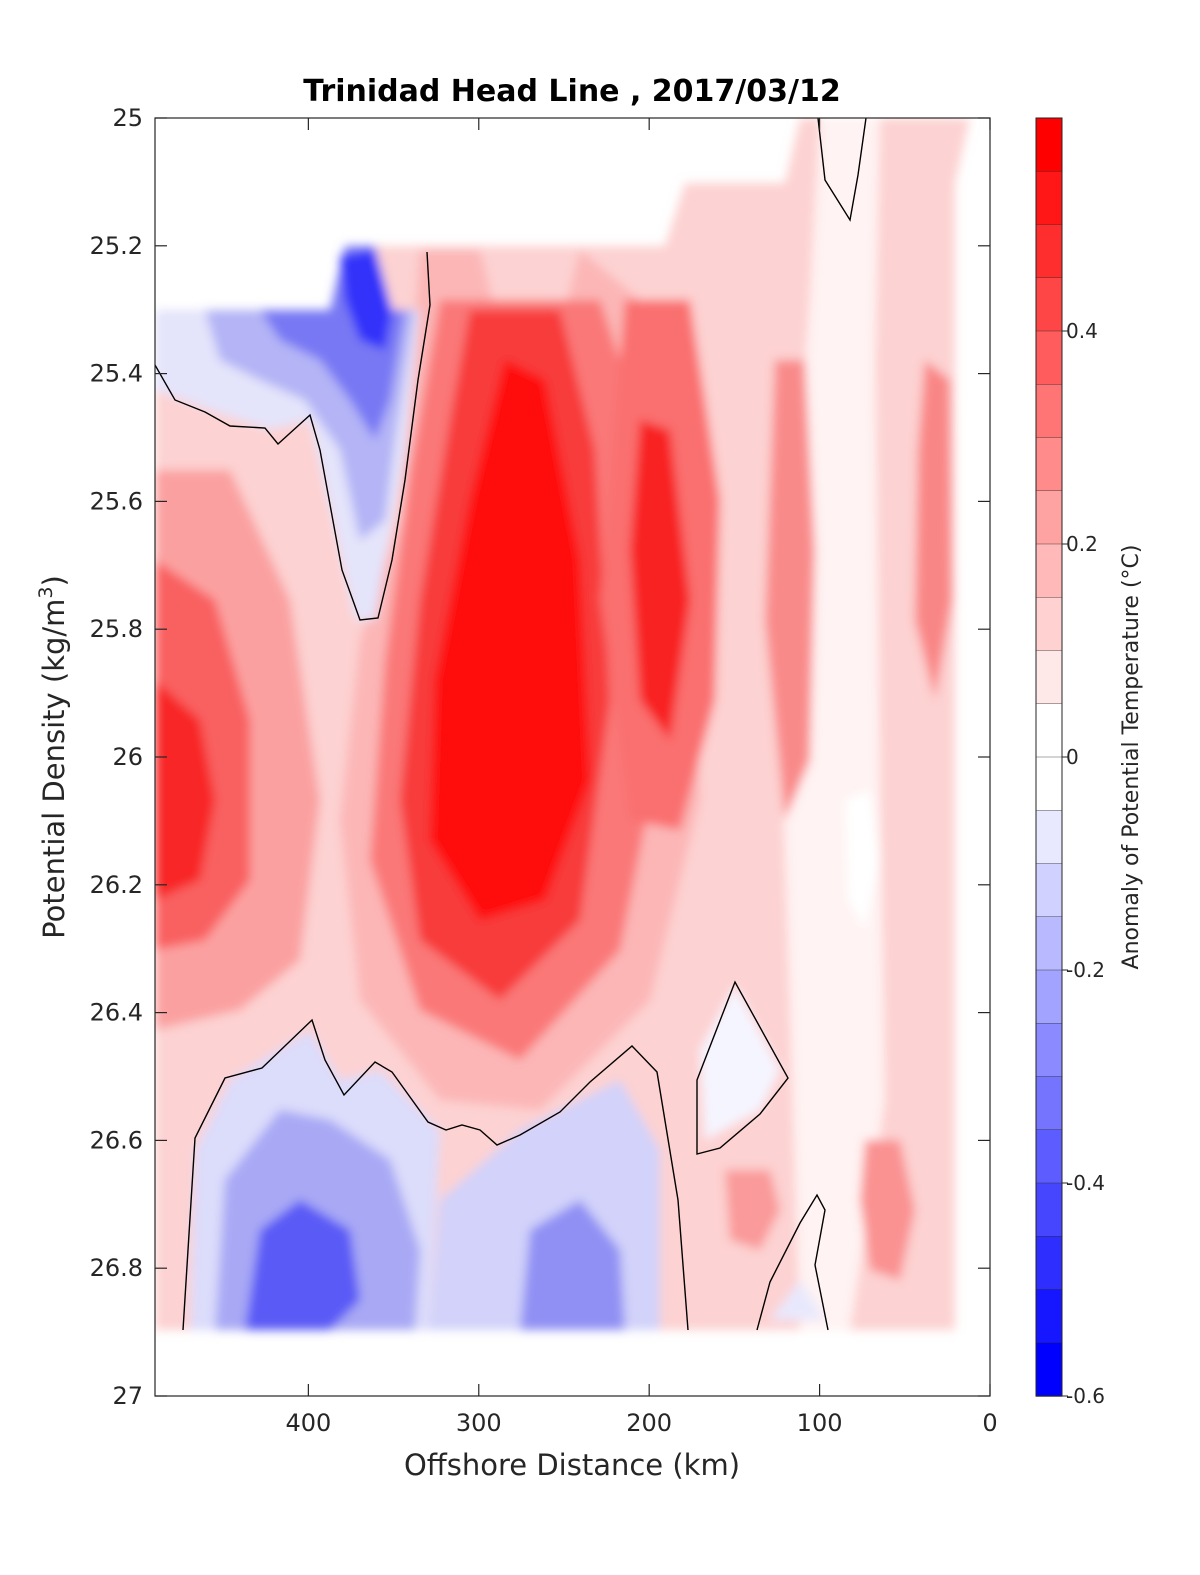 The image size is (1200, 1575). What do you see at coordinates (116, 1140) in the screenshot?
I see `y-tick-label: 26.6` at bounding box center [116, 1140].